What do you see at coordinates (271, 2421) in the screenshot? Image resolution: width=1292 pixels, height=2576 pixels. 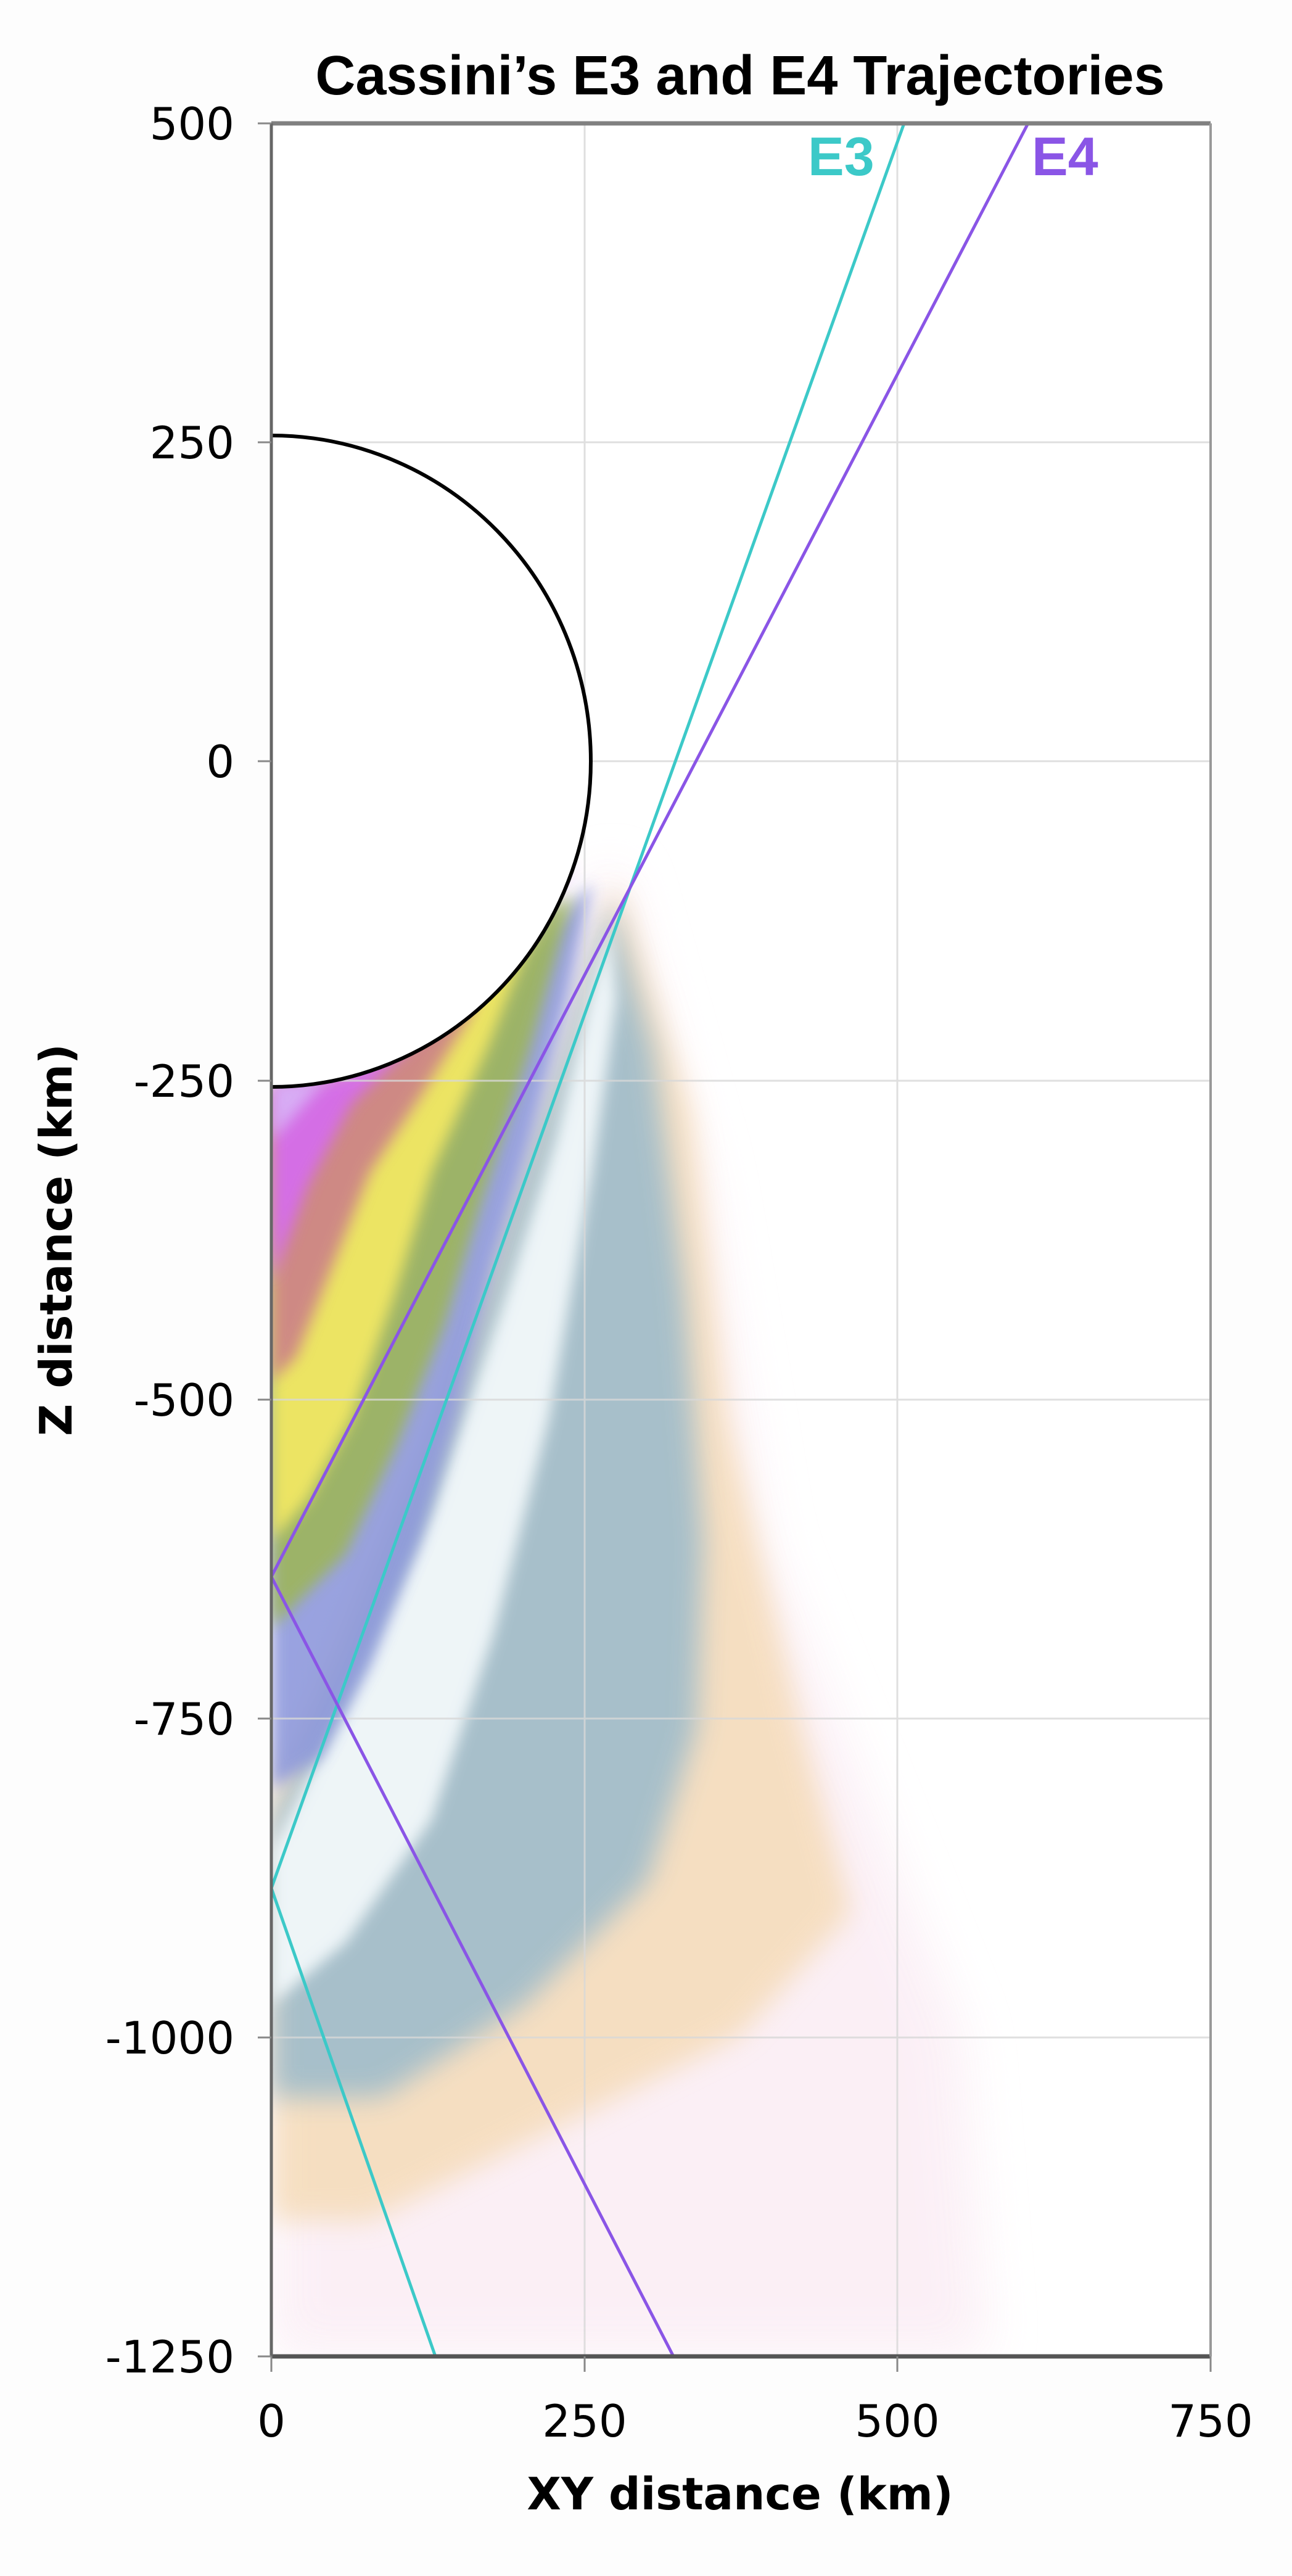 I see `x-tick-label: 0` at bounding box center [271, 2421].